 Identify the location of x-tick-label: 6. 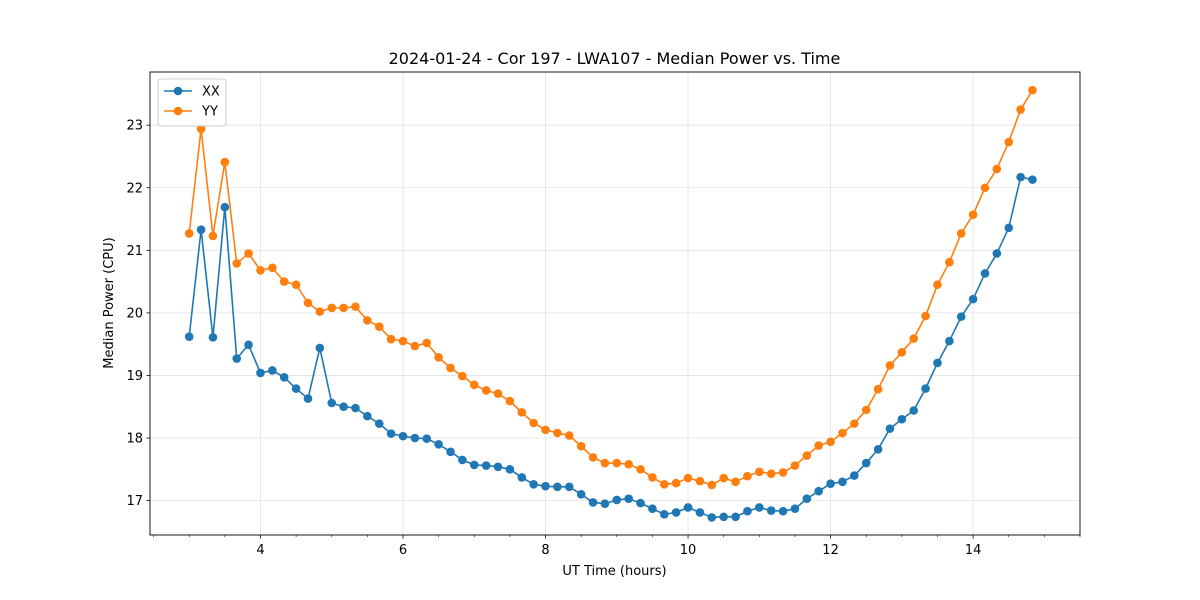
(403, 550).